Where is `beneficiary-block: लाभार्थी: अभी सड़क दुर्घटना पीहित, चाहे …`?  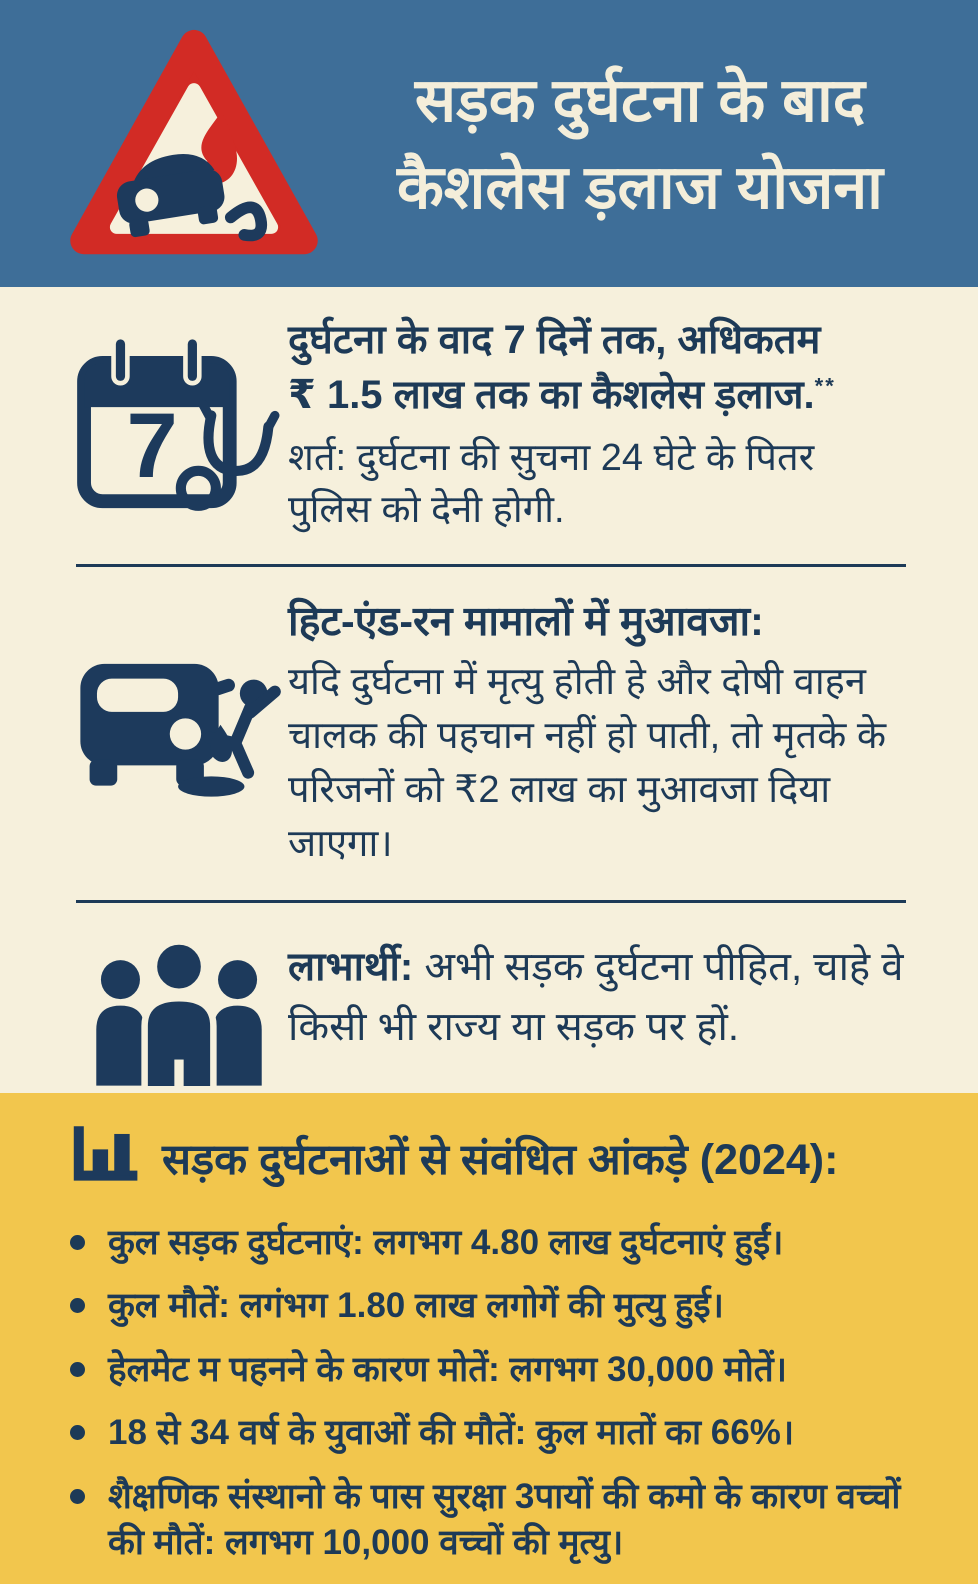 beneficiary-block: लाभार्थी: अभी सड़क दुर्घटना पीहित, चाहे … is located at coordinates (506, 1012).